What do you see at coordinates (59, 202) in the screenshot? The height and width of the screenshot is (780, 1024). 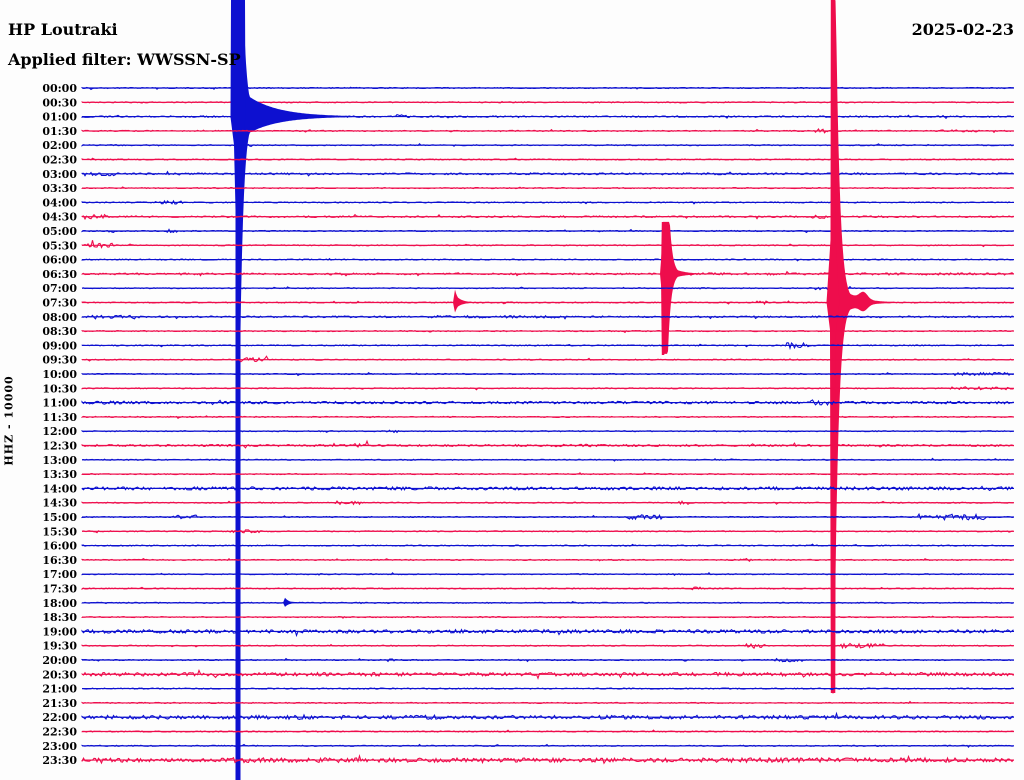 I see `row-time-label: 04:00` at bounding box center [59, 202].